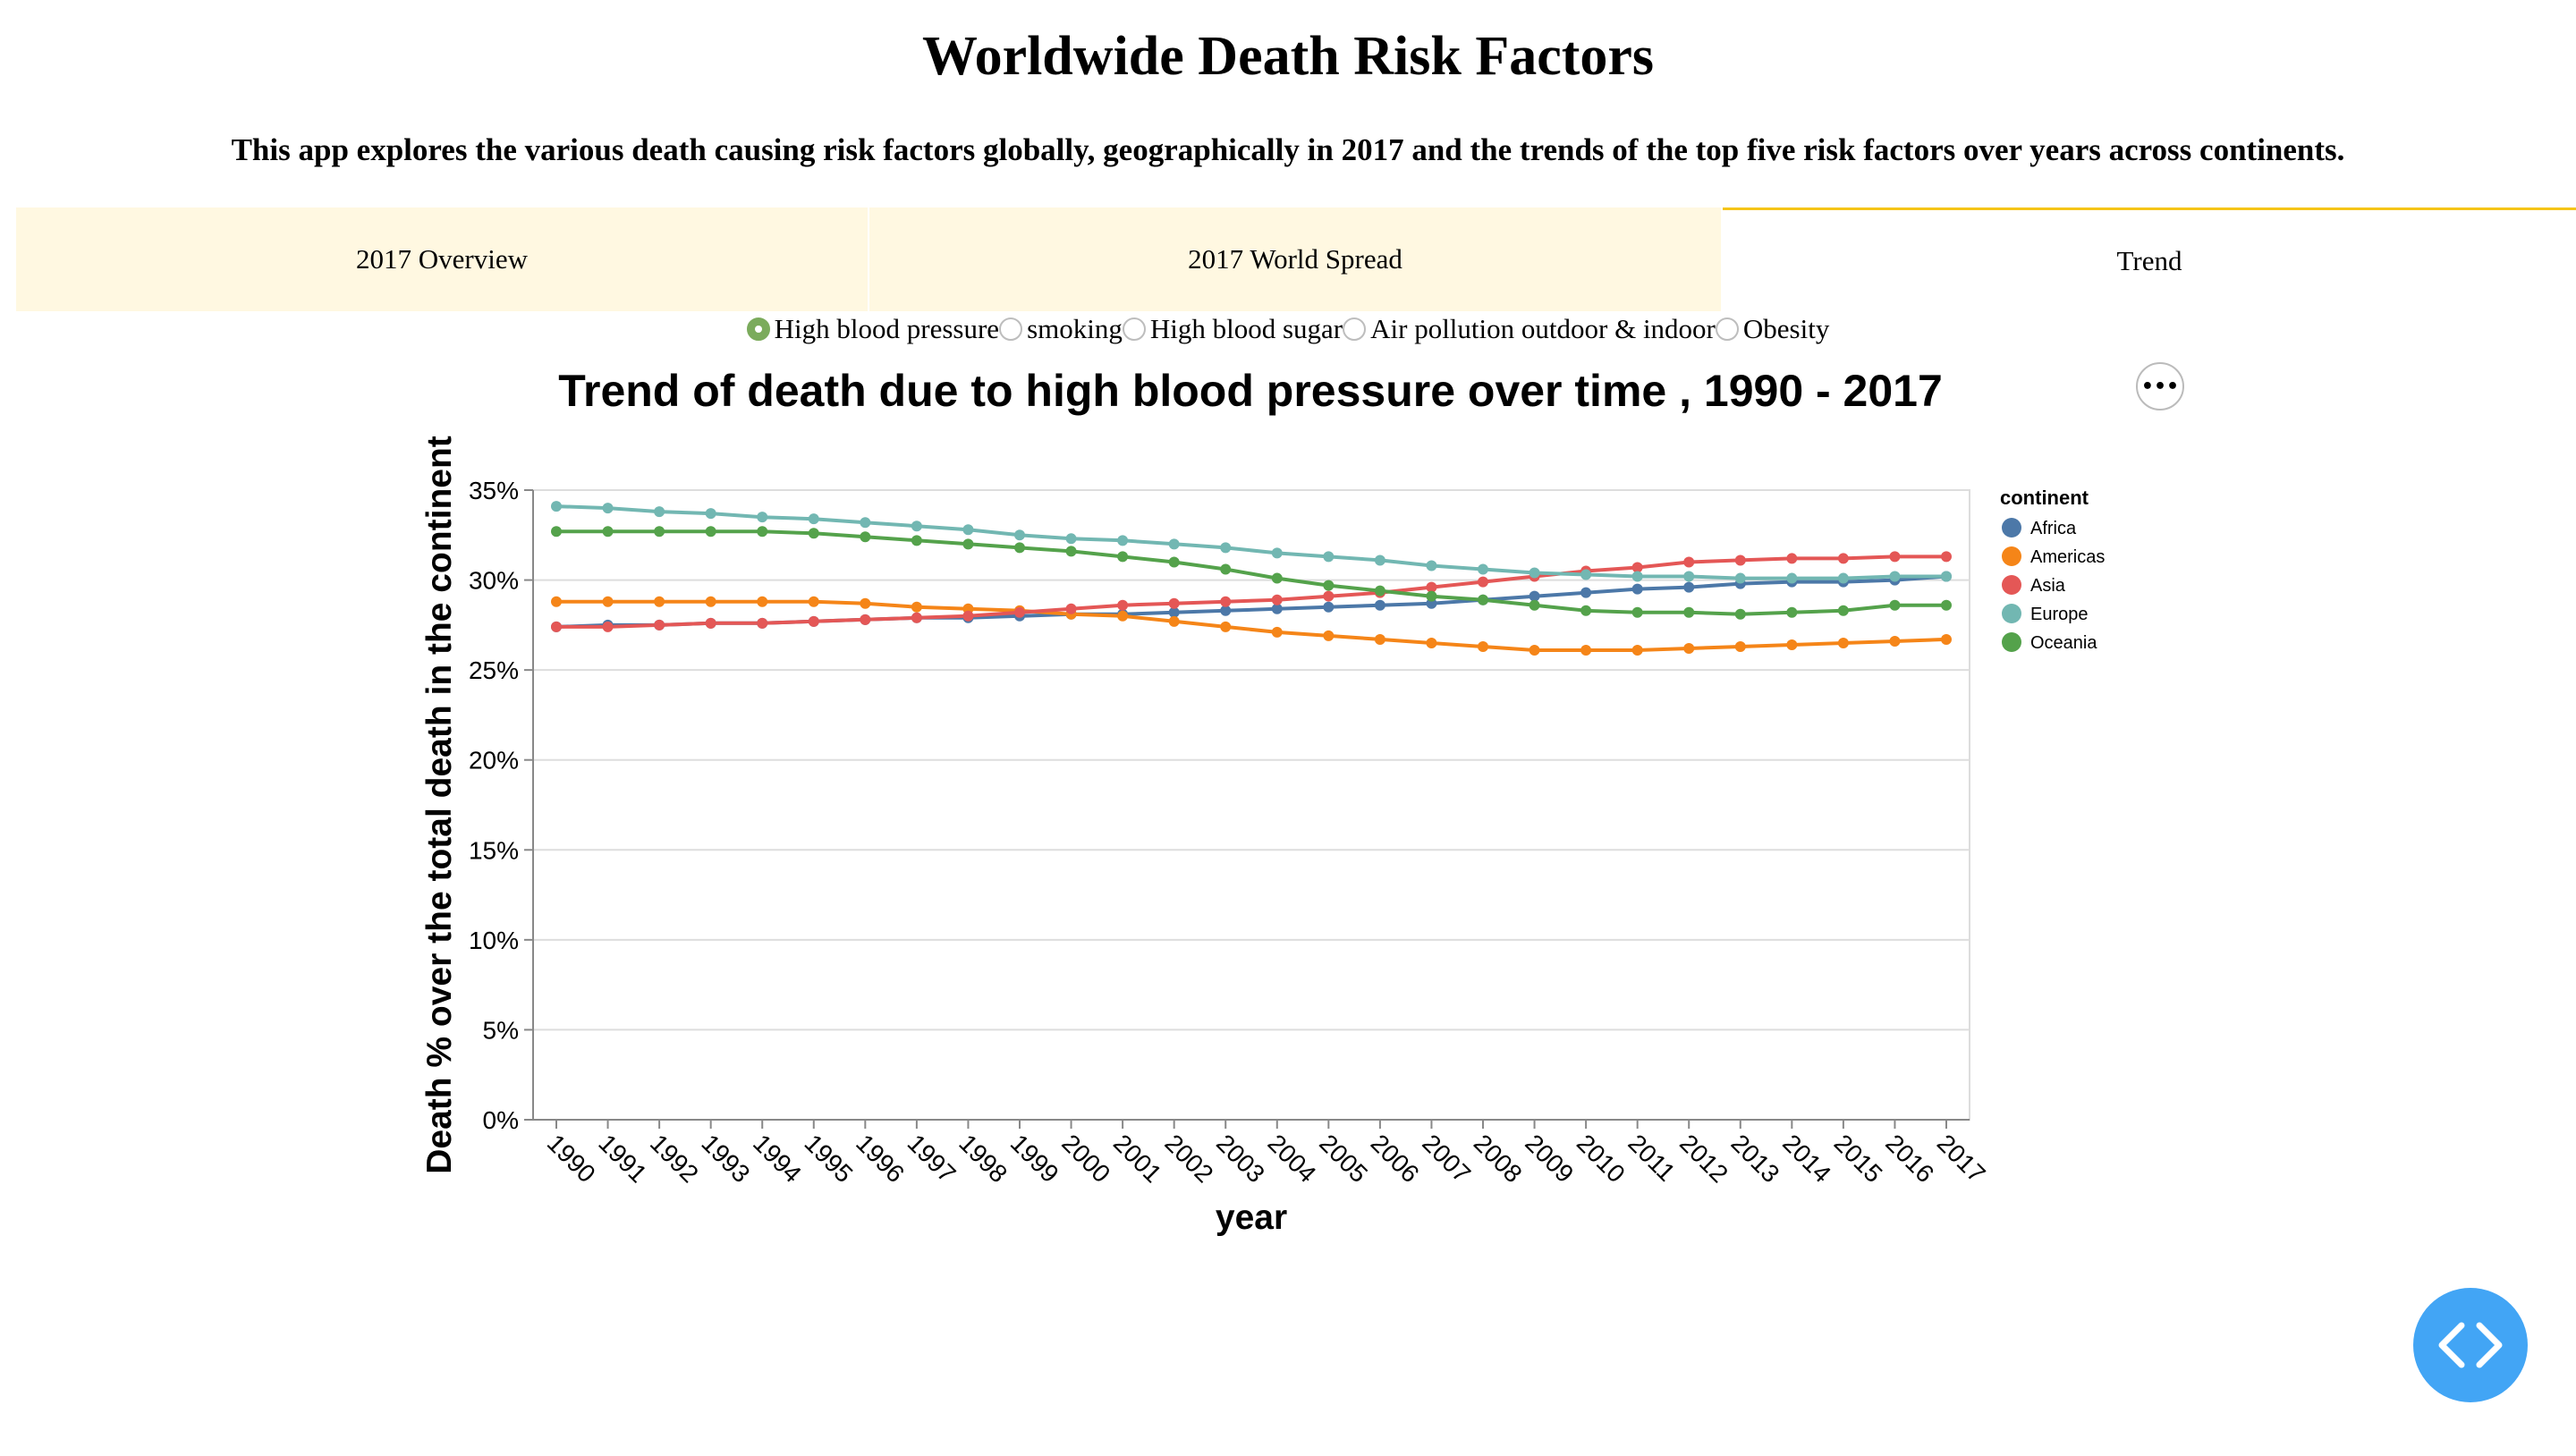 The height and width of the screenshot is (1456, 2576). I want to click on tab-2017-world-spread: 2017 World Spread, so click(1295, 259).